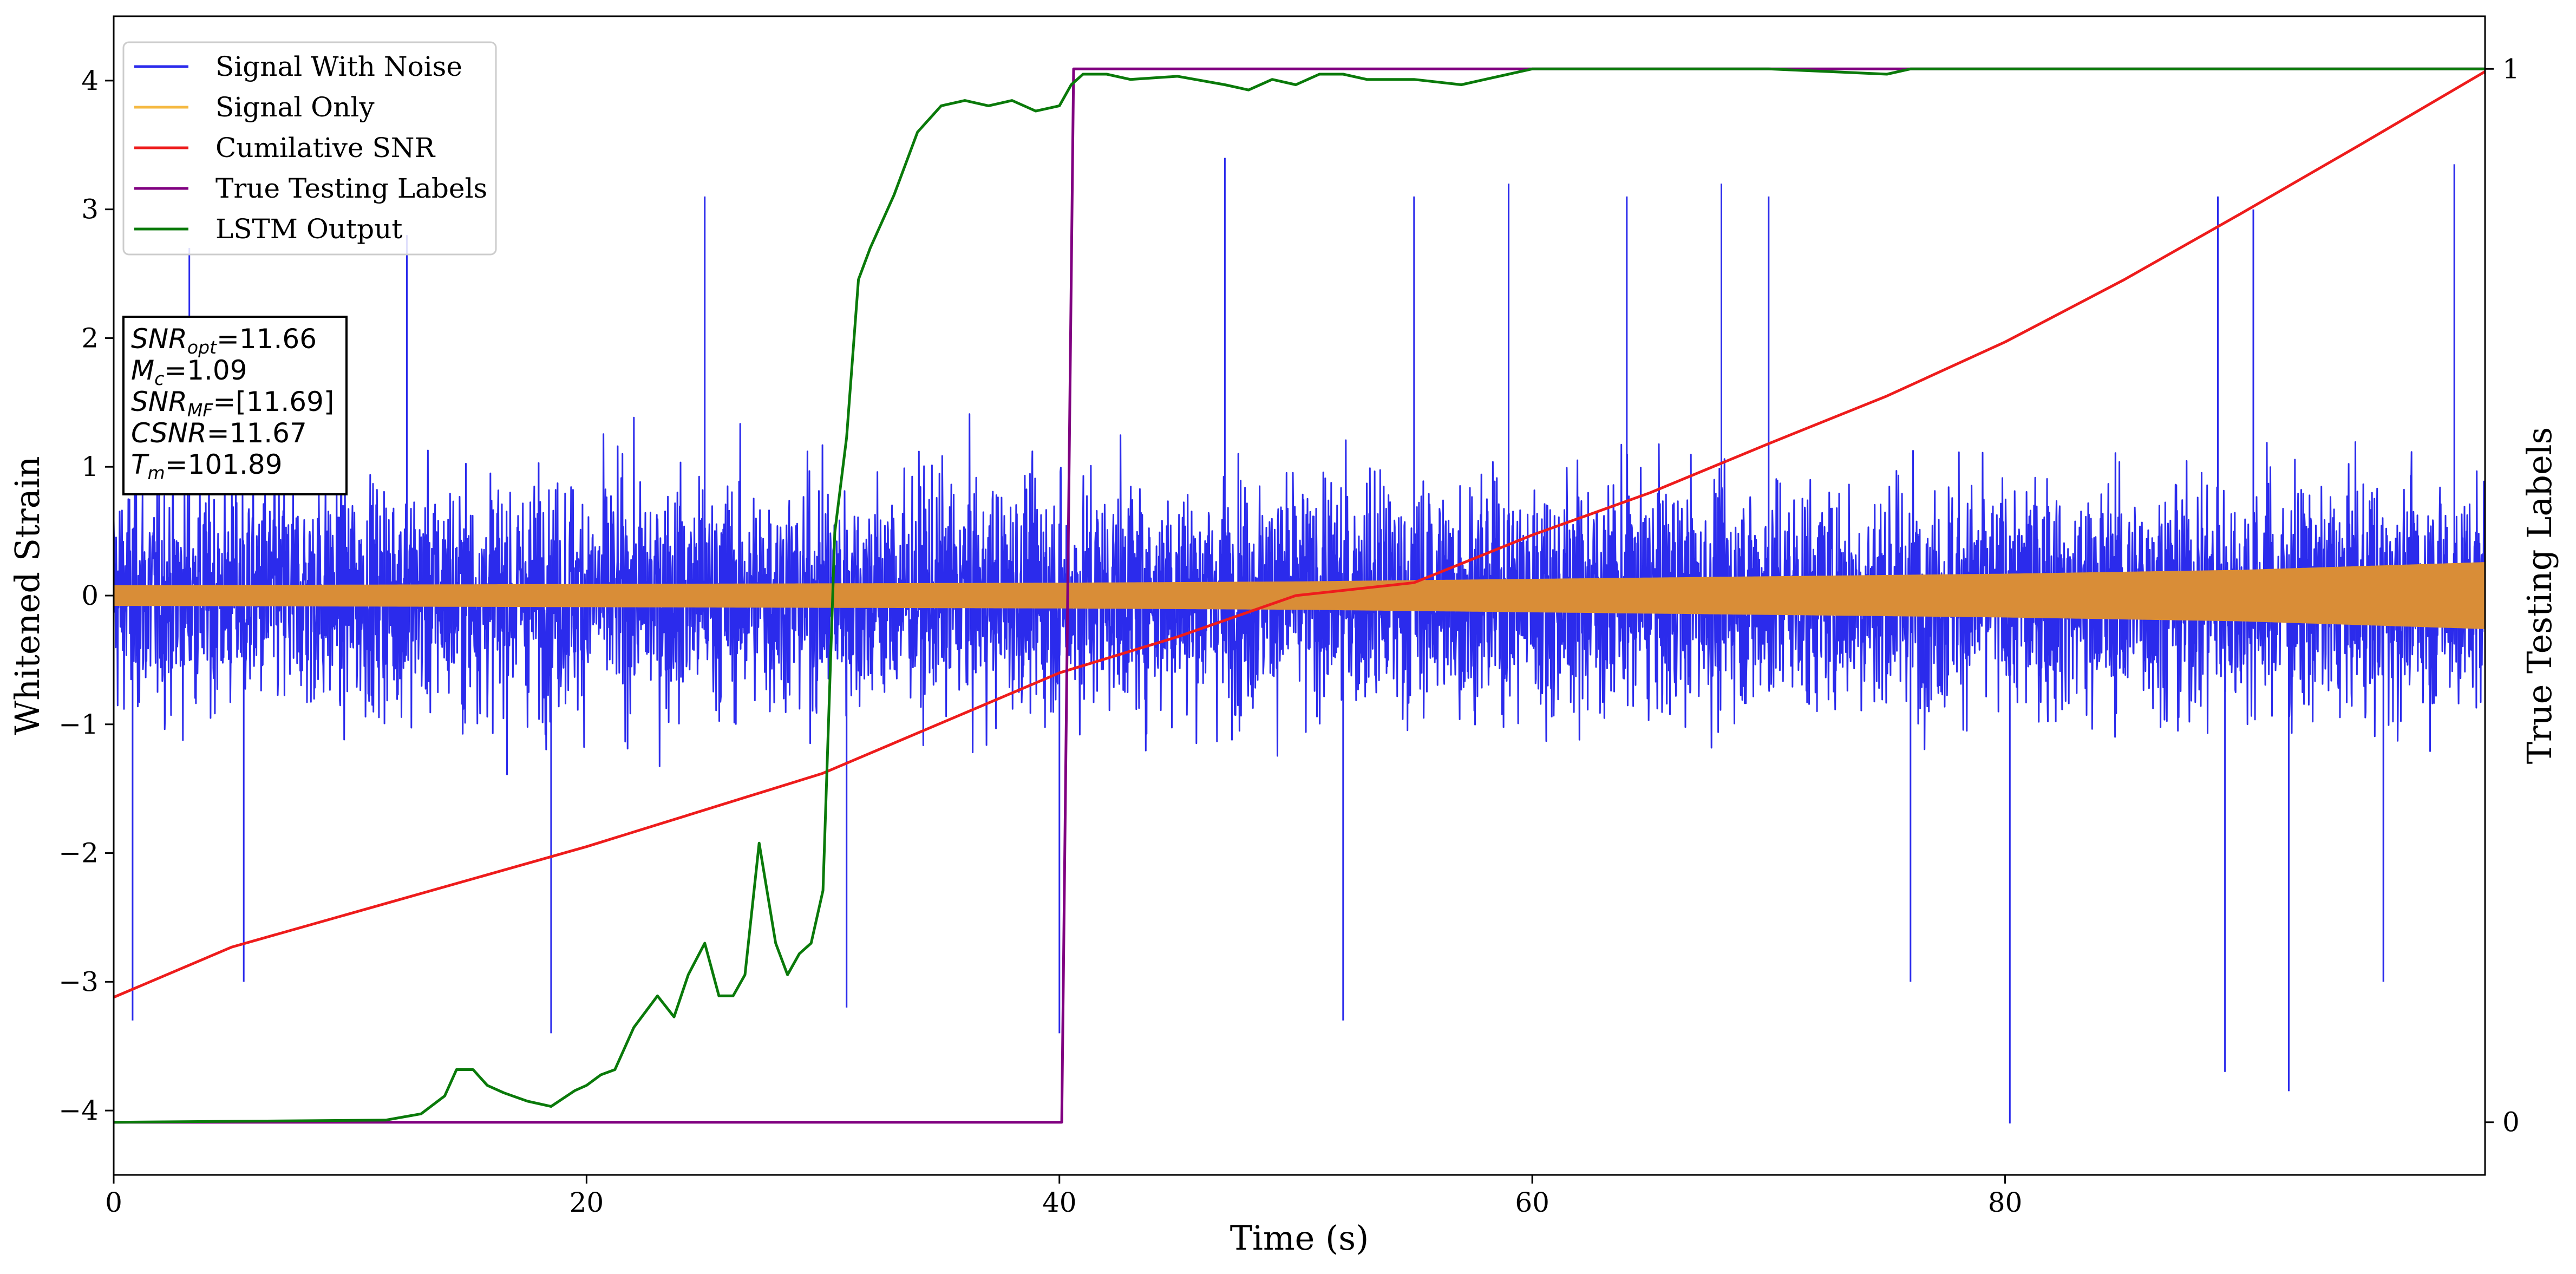 Image resolution: width=2576 pixels, height=1274 pixels. I want to click on legend-label: Cumilative SNR, so click(325, 148).